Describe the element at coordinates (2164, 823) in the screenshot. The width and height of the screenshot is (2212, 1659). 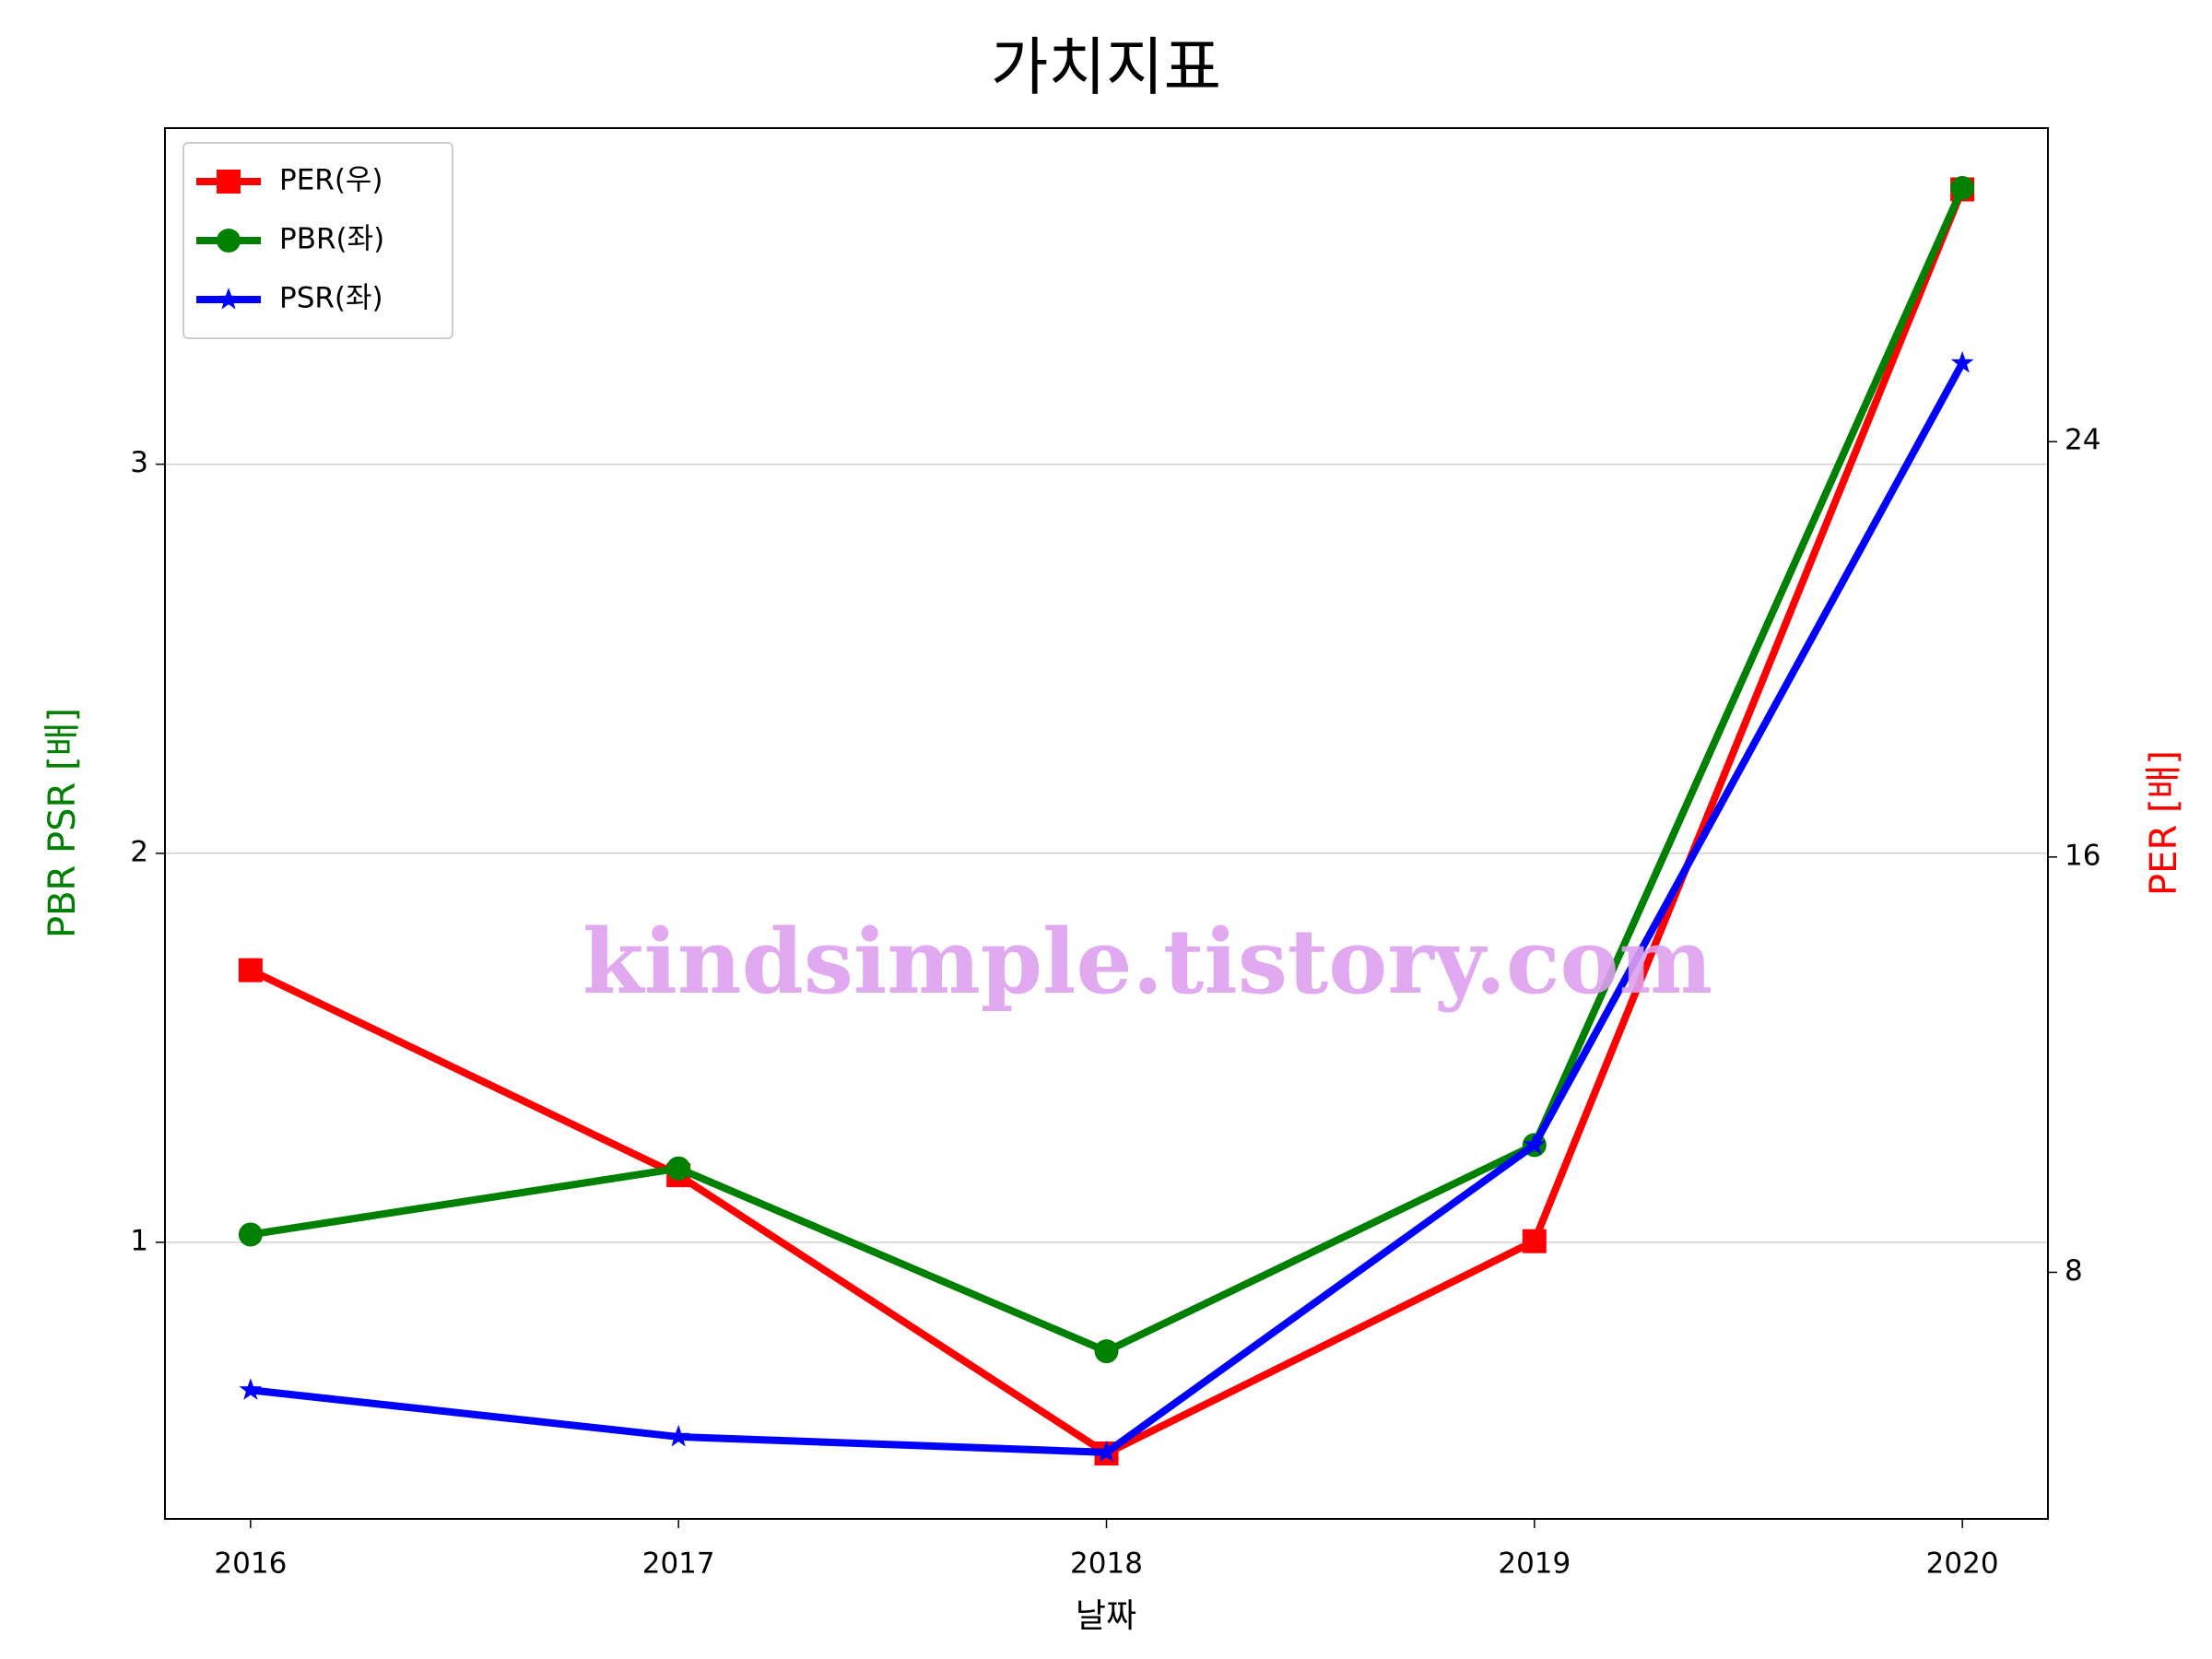
I see `y2-axis-label: PER [배]` at that location.